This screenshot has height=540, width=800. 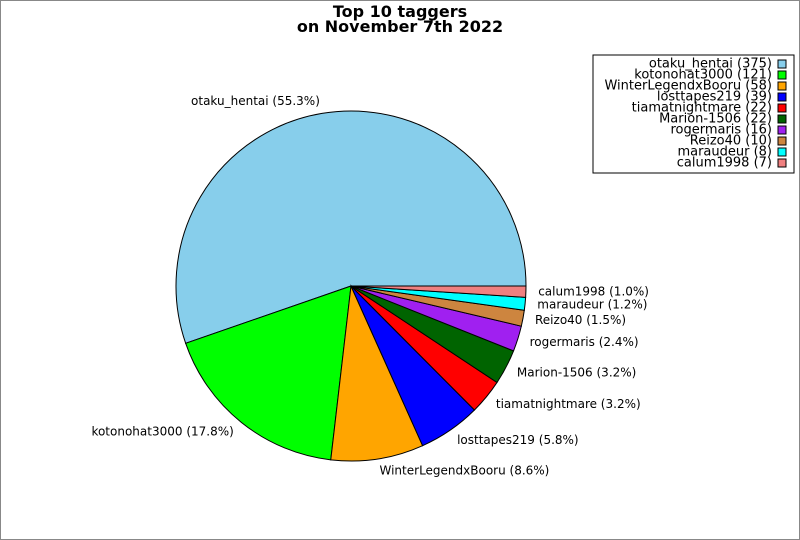 I want to click on legend-label-marion-1506: Marion-1506 (22), so click(x=715, y=119).